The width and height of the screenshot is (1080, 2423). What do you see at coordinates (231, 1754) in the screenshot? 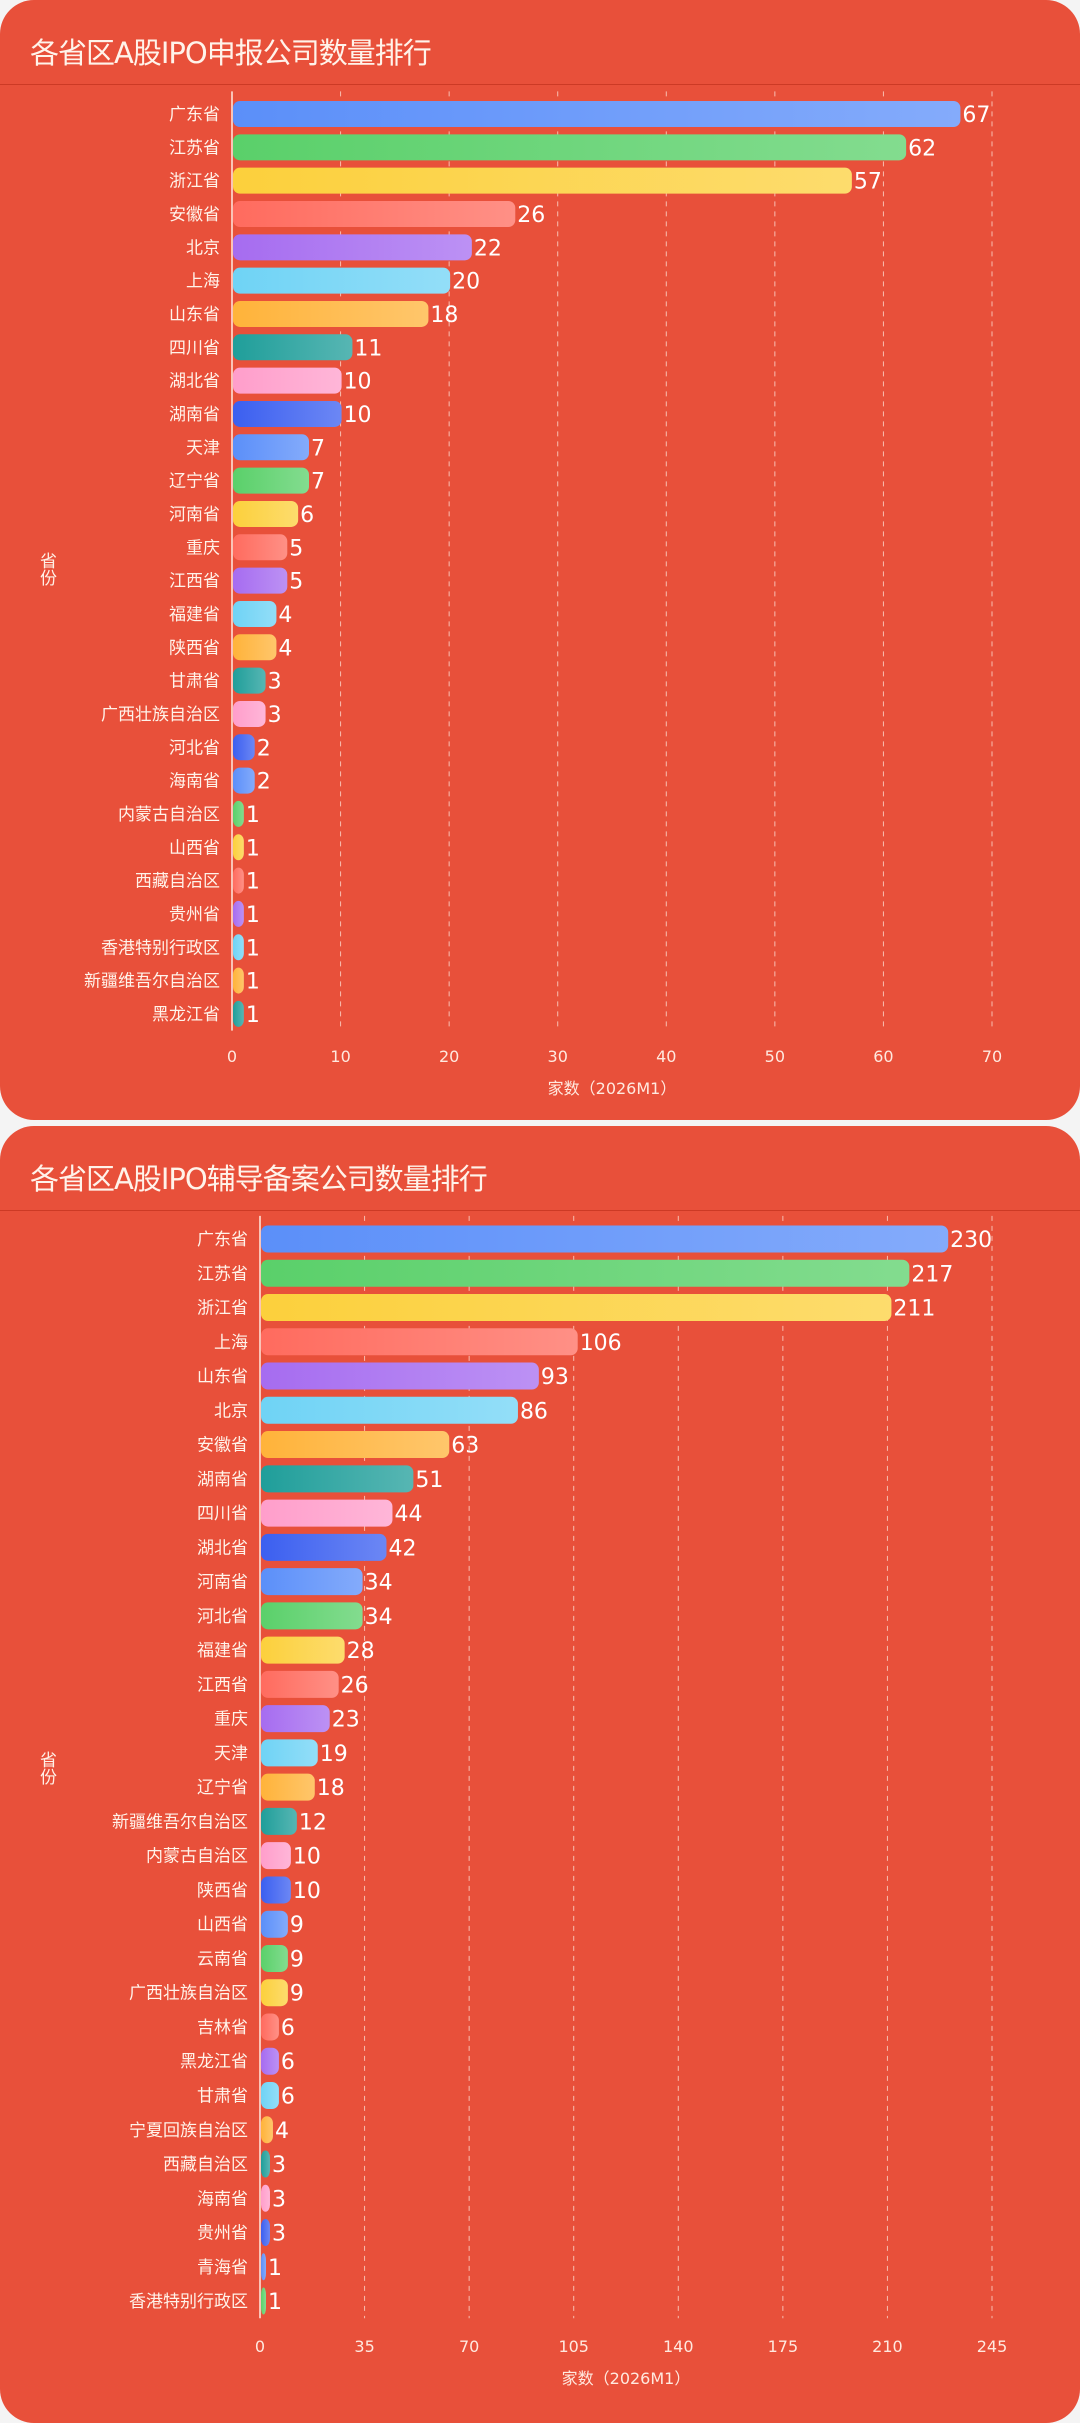
I see `category-label: 天津` at bounding box center [231, 1754].